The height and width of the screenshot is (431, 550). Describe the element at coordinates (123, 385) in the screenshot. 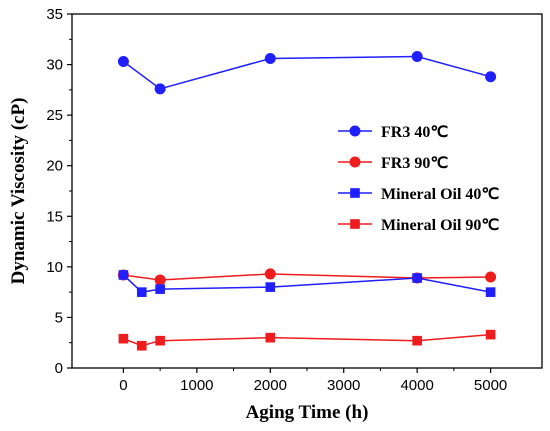

I see `x-tick-label: 0` at that location.